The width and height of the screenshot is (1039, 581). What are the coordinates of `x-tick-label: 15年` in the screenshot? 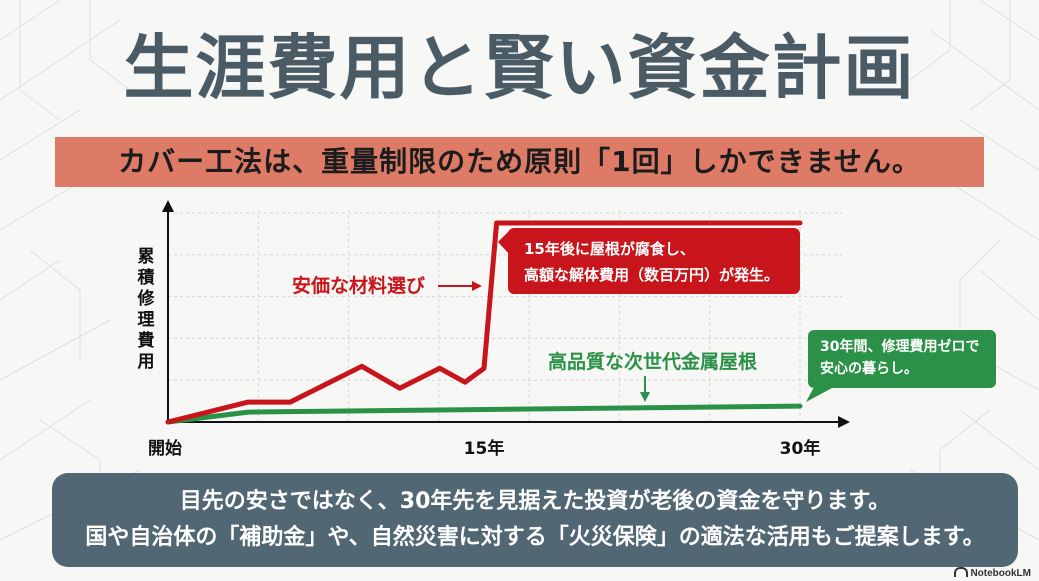 It's located at (484, 448).